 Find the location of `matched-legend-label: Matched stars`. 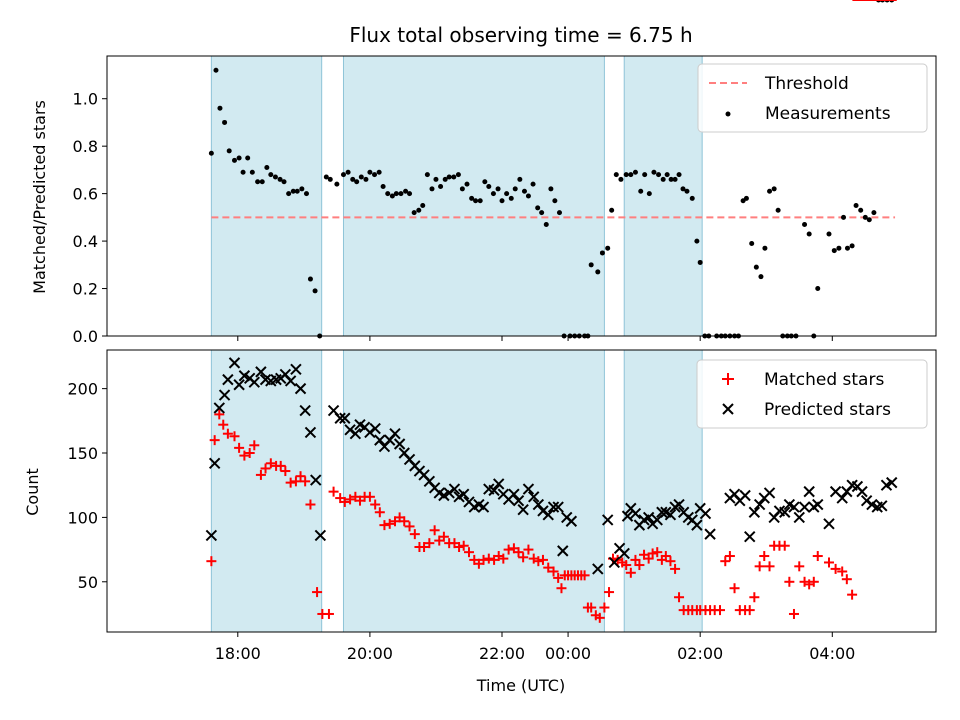

matched-legend-label: Matched stars is located at coordinates (824, 380).